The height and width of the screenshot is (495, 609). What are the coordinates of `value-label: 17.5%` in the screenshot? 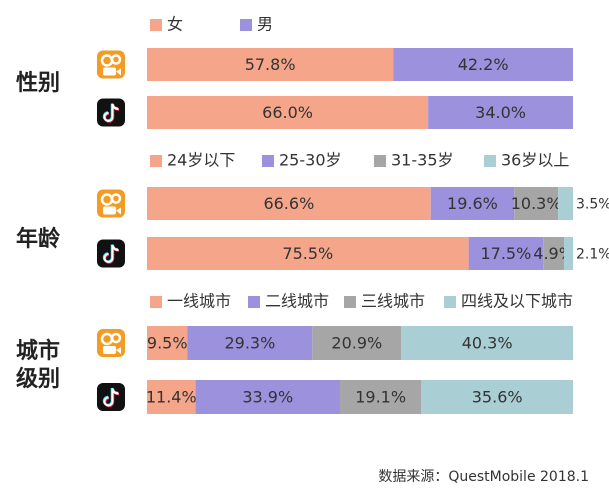 It's located at (505, 253).